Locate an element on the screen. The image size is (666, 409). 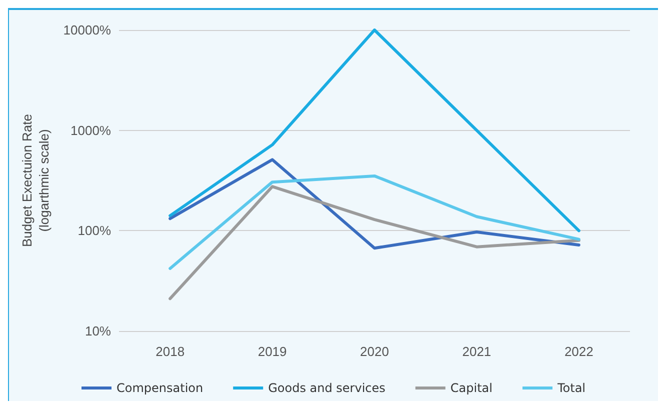
y-tick-label: 1000% is located at coordinates (91, 130).